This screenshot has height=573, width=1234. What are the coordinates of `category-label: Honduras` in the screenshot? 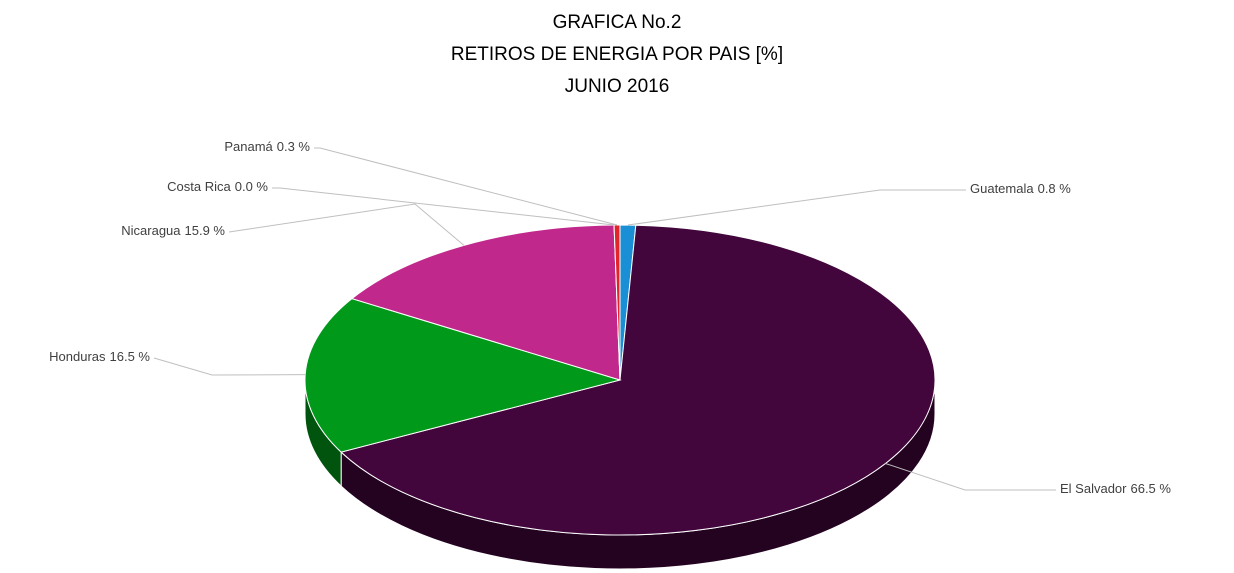 It's located at (77, 356).